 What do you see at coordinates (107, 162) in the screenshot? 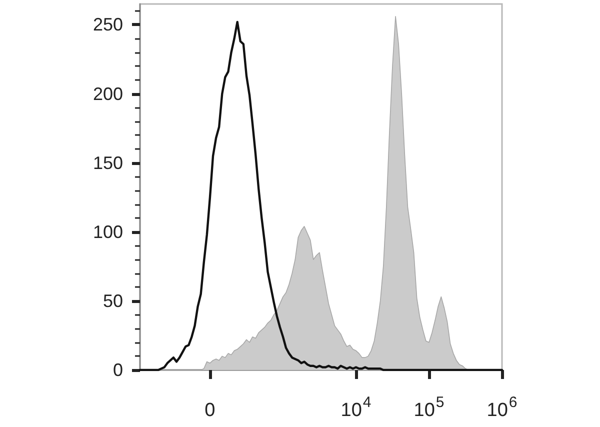
I see `y-tick-label: 150` at bounding box center [107, 162].